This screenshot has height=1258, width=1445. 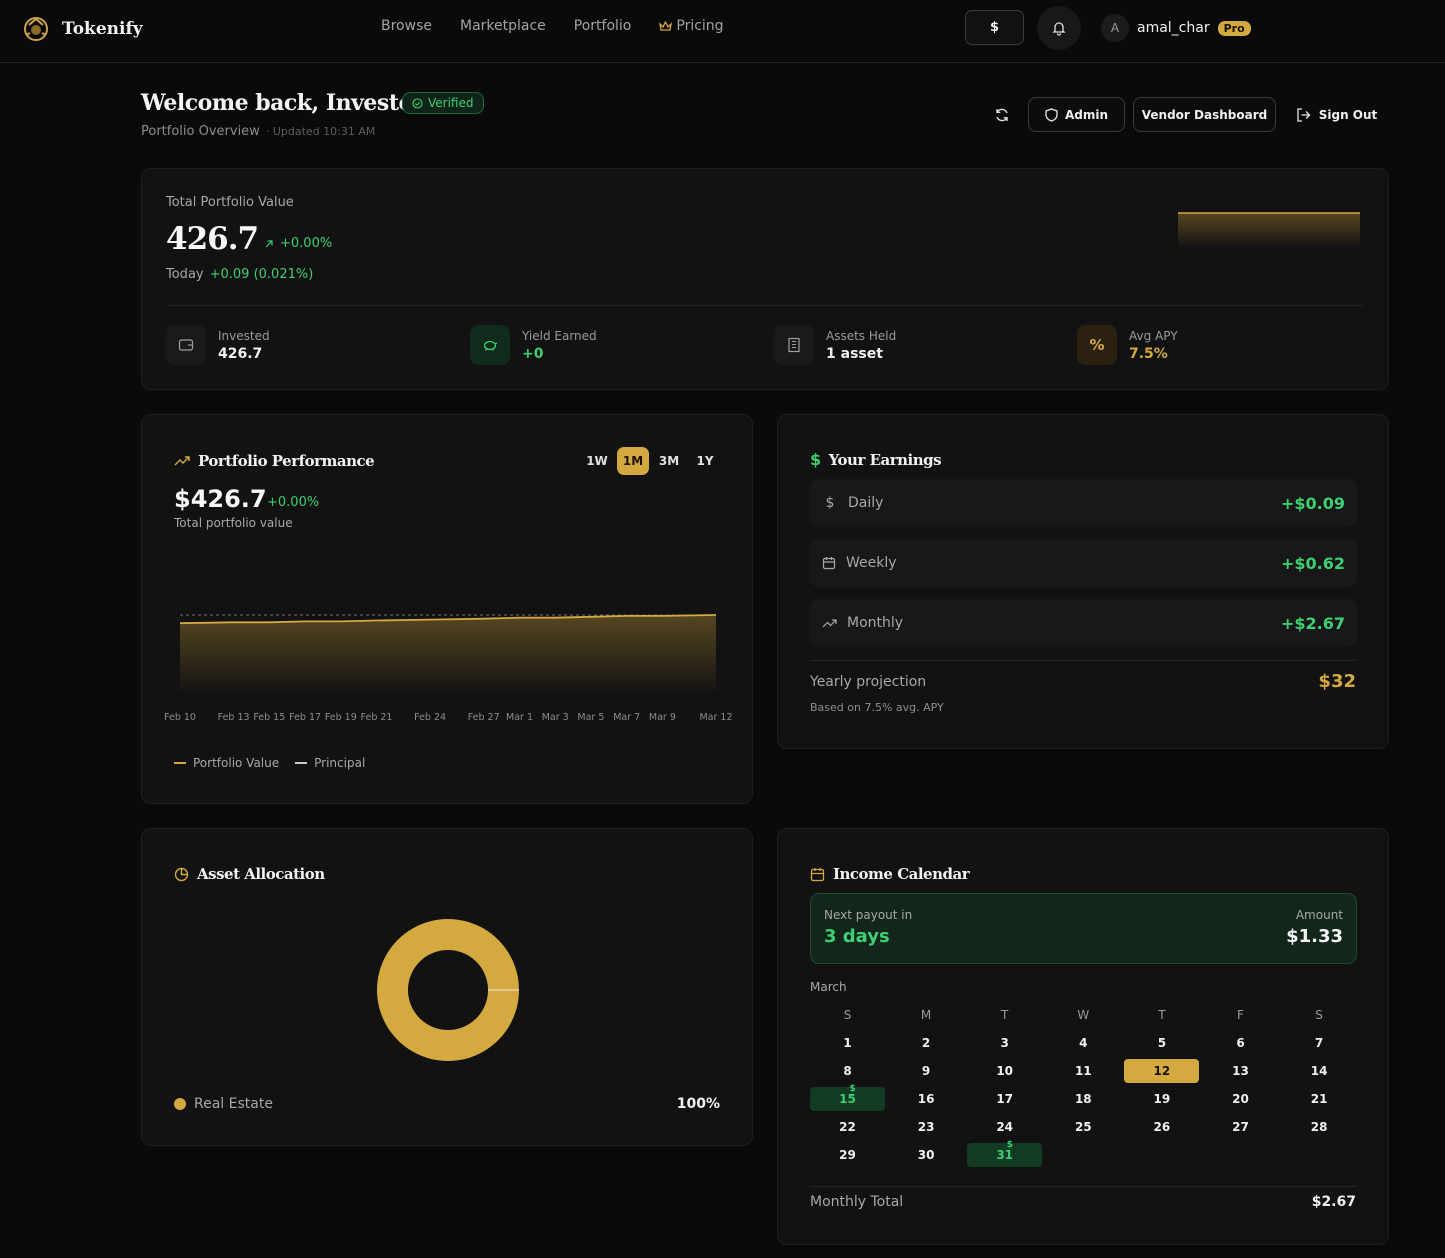 I want to click on nav-portfolio: Portfolio, so click(x=602, y=26).